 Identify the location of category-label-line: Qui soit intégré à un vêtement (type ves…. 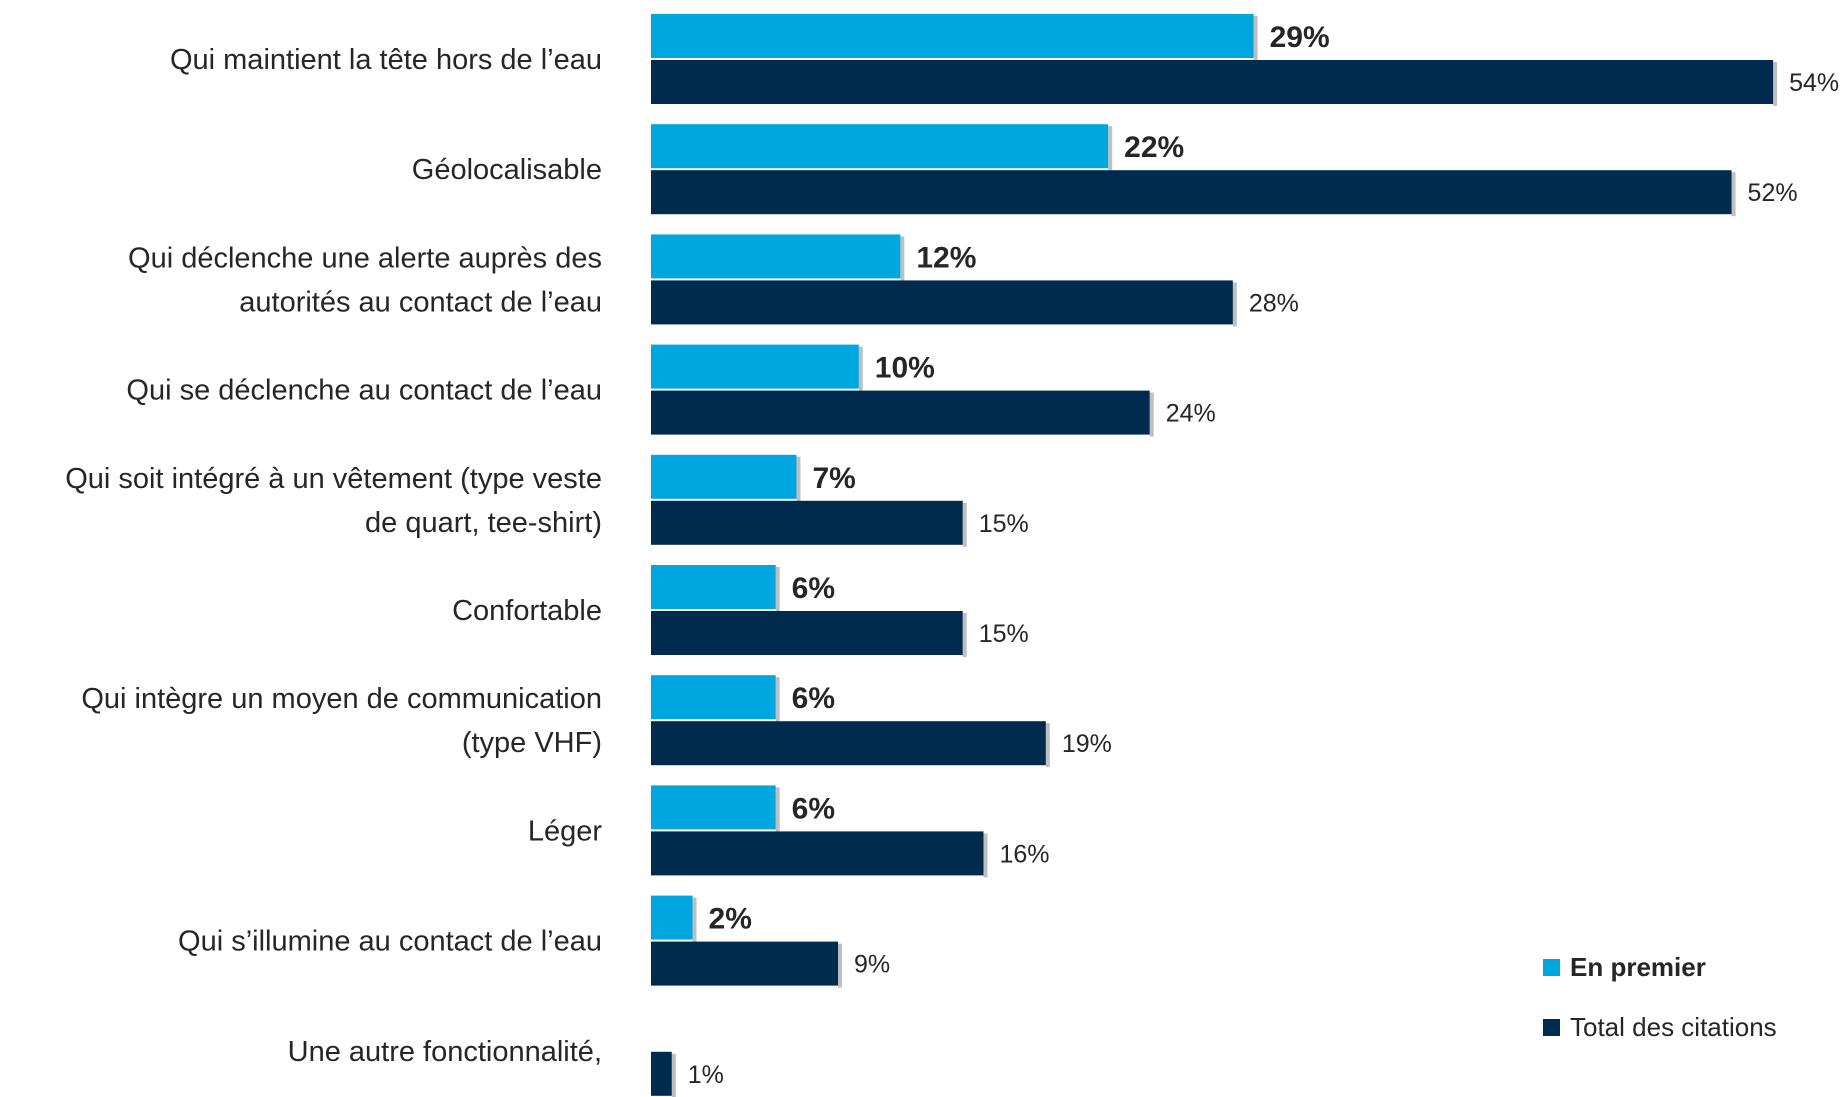
(333, 479).